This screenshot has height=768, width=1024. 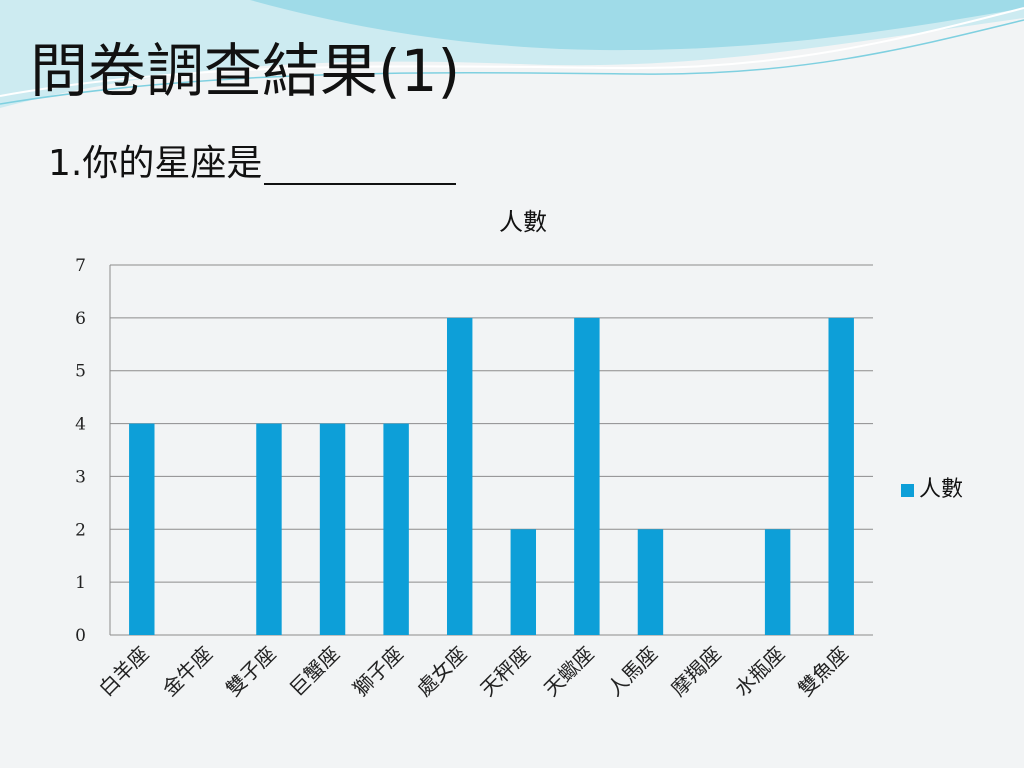 What do you see at coordinates (80, 451) in the screenshot?
I see `y-axis-ticks: 0 1 2 3 4 5 6 7` at bounding box center [80, 451].